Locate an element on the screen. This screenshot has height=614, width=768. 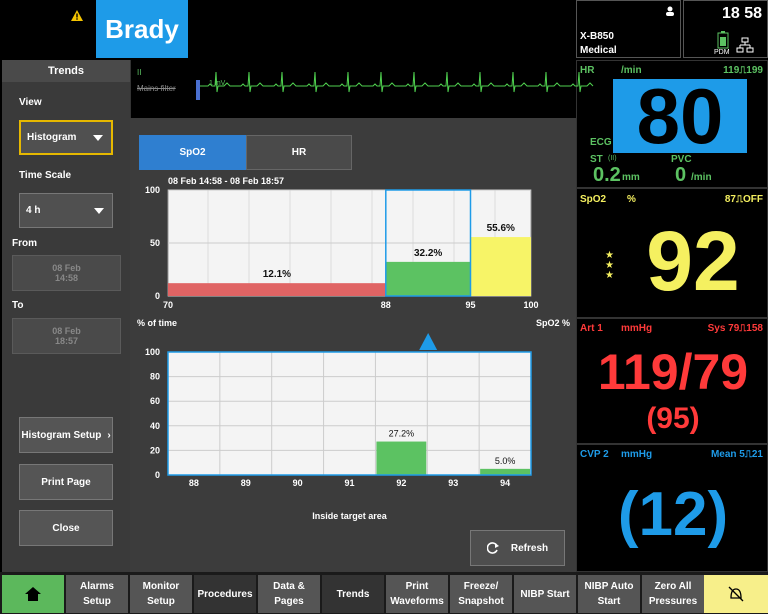
to-label: To is located at coordinates (18, 305).